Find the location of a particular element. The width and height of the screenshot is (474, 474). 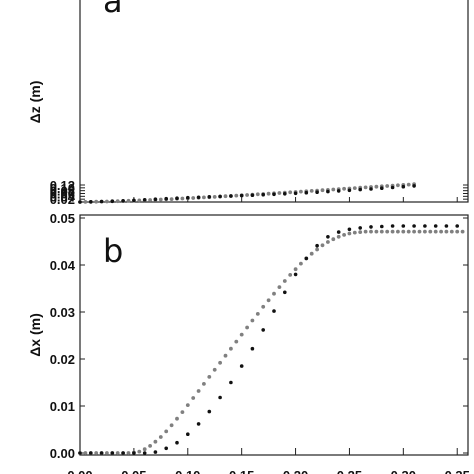

panel-b-ylabel: Δx (m) is located at coordinates (35, 335).